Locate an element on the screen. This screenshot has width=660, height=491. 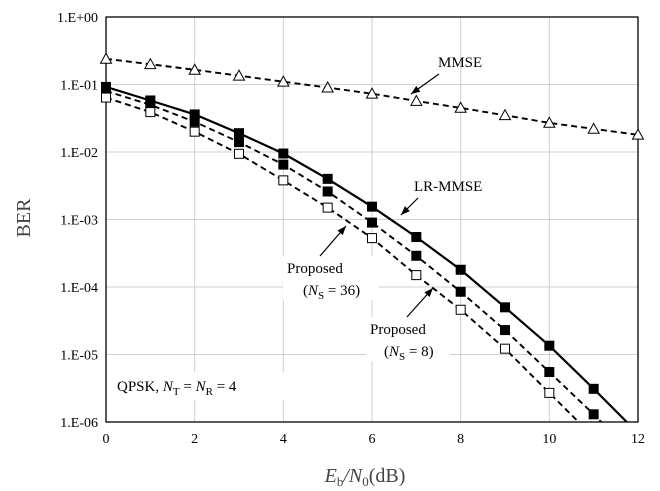
annotation-proposed8-line2: (NS = 8) is located at coordinates (409, 353).